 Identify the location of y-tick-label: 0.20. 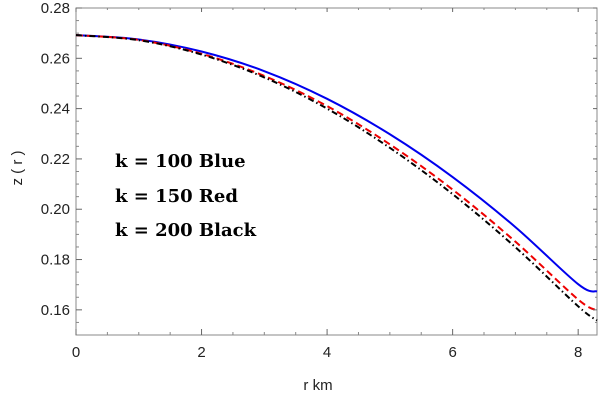
(55, 209).